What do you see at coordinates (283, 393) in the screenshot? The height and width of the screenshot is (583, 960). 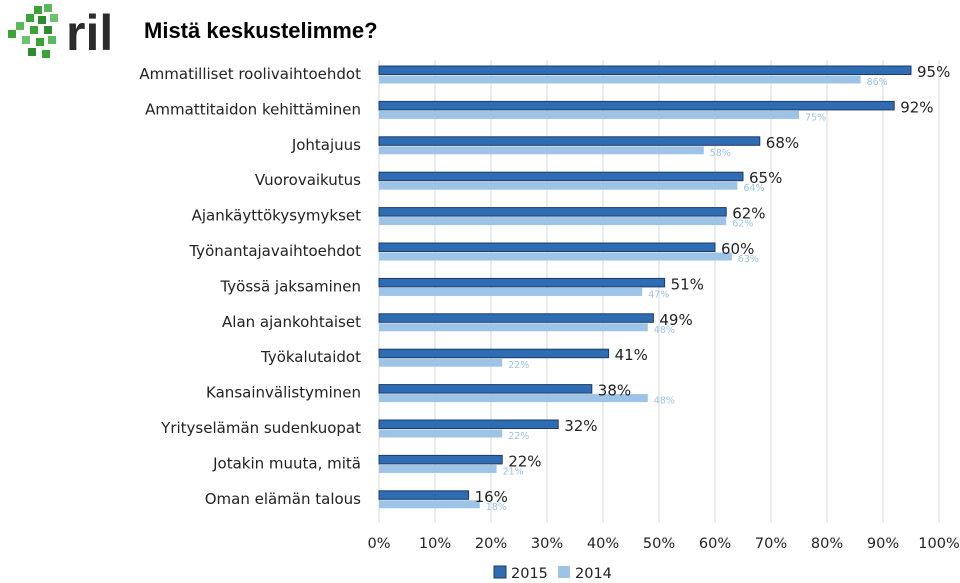 I see `category-label: Kansainvälistyminen` at bounding box center [283, 393].